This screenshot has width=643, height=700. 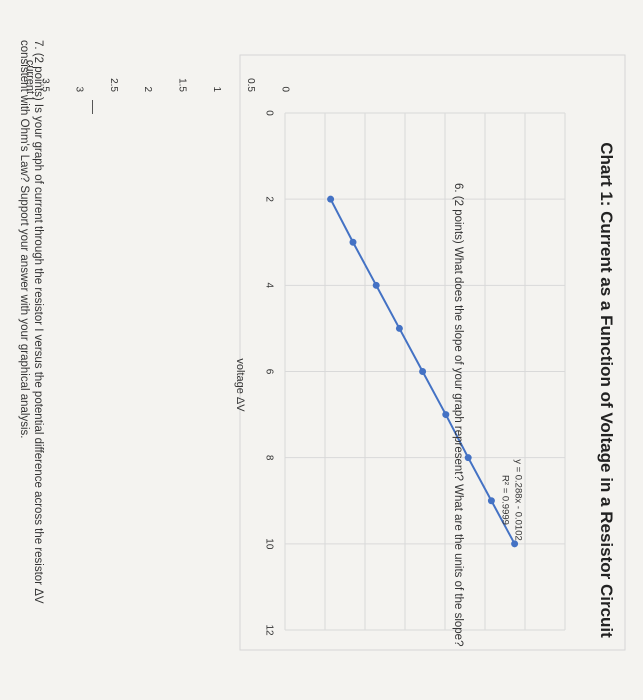 I want to click on x-tick-label: 12, so click(x=268, y=630).